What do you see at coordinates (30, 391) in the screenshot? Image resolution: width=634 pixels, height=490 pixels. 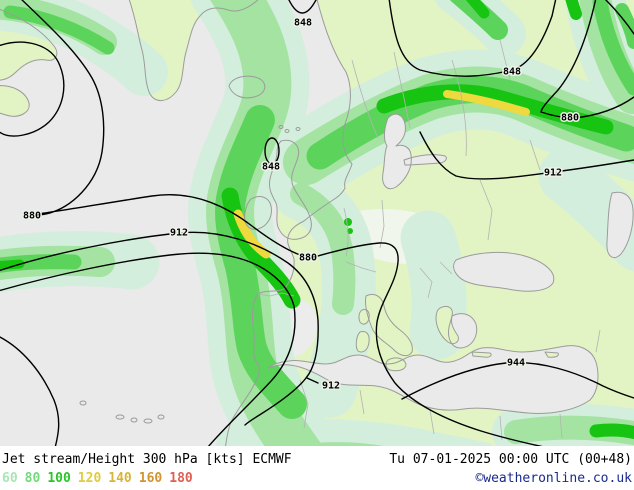 I see `contour-sw-corner` at bounding box center [30, 391].